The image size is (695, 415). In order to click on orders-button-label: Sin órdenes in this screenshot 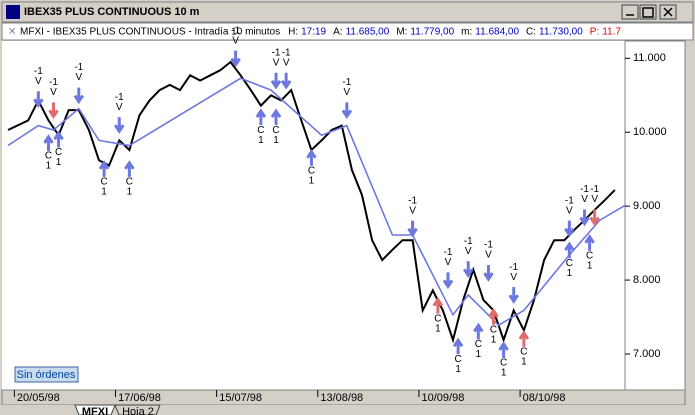, I will do `click(46, 375)`.